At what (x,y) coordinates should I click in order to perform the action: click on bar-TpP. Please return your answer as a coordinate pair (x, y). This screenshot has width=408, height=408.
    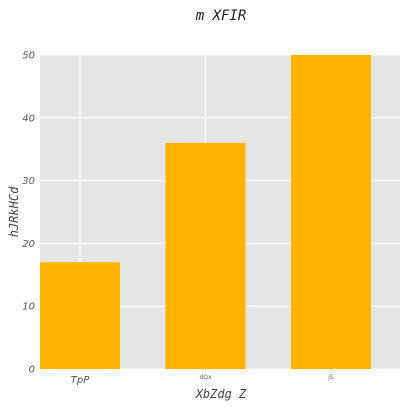
    Looking at the image, I should click on (80, 315).